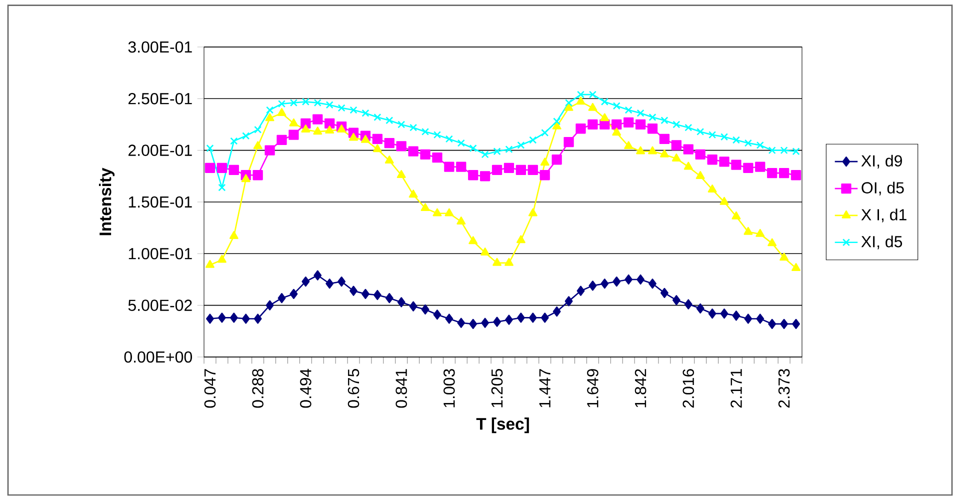 This screenshot has width=960, height=499. What do you see at coordinates (881, 243) in the screenshot?
I see `legend-label: XI, d5` at bounding box center [881, 243].